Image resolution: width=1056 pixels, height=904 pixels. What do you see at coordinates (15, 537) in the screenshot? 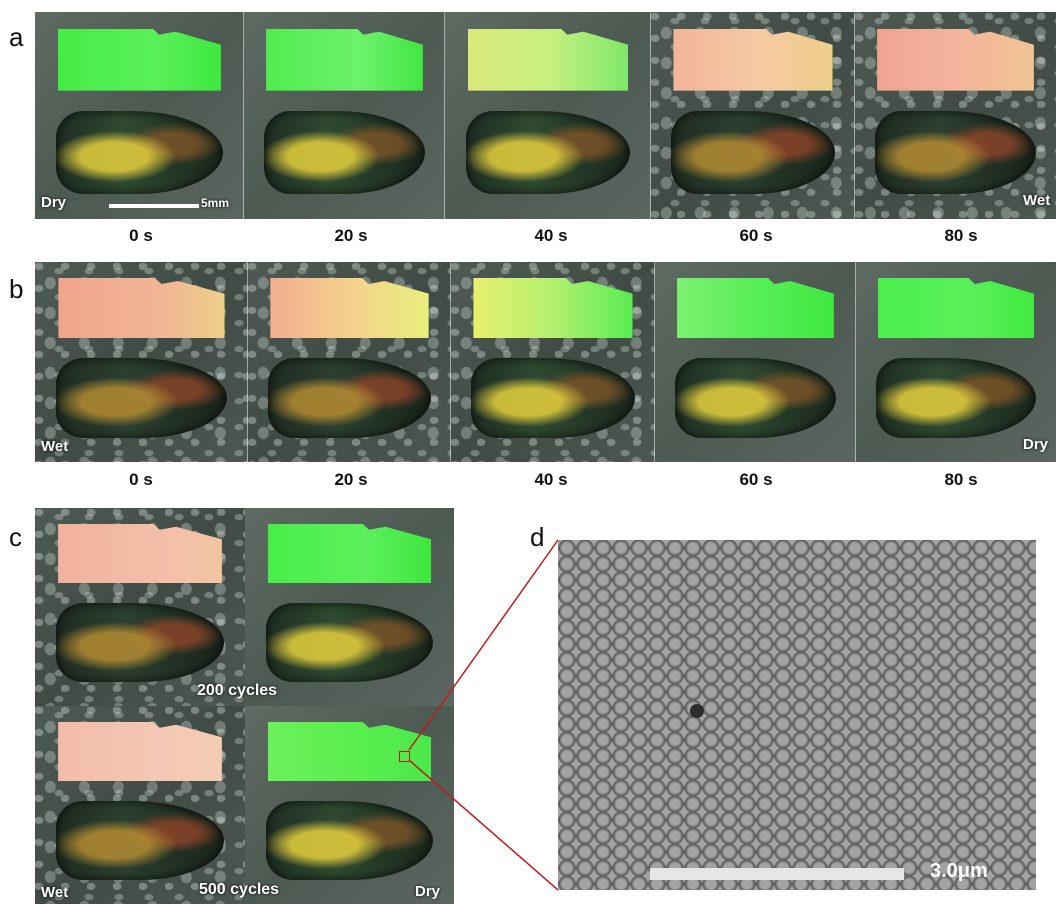
I see `panel-label-c: c` at bounding box center [15, 537].